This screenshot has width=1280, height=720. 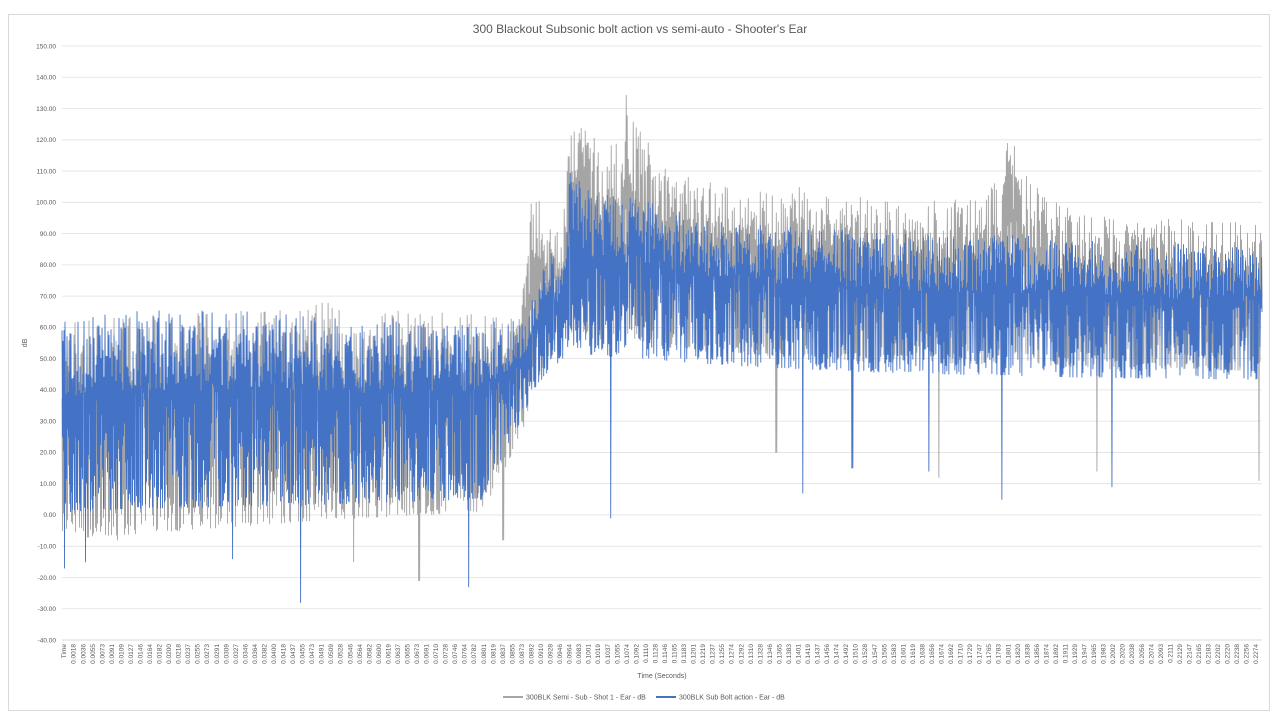 I want to click on x-tick-label: 0.0237, so click(x=188, y=654).